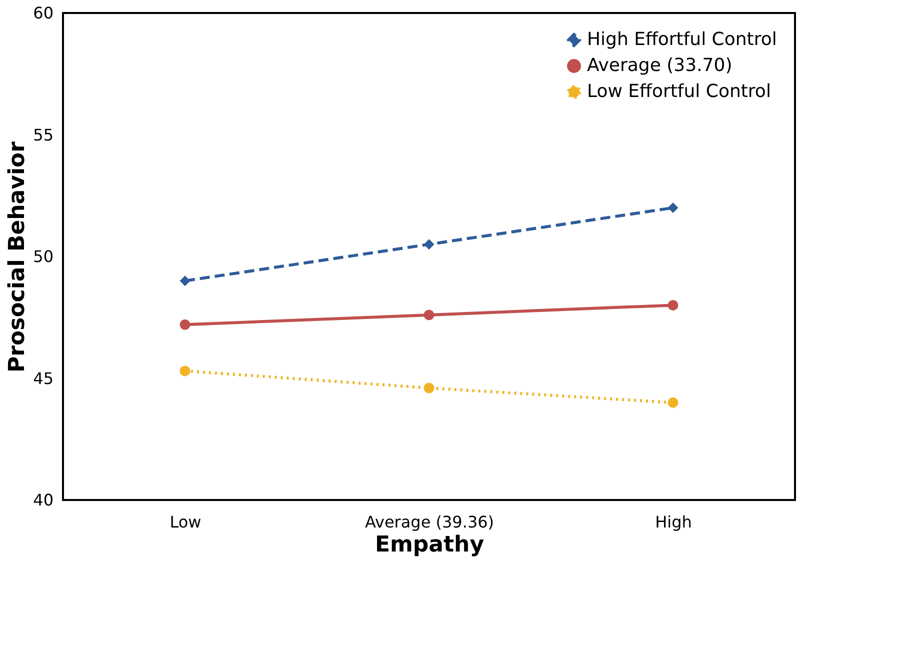 Image resolution: width=910 pixels, height=650 pixels. I want to click on y-tick-label: 60, so click(43, 13).